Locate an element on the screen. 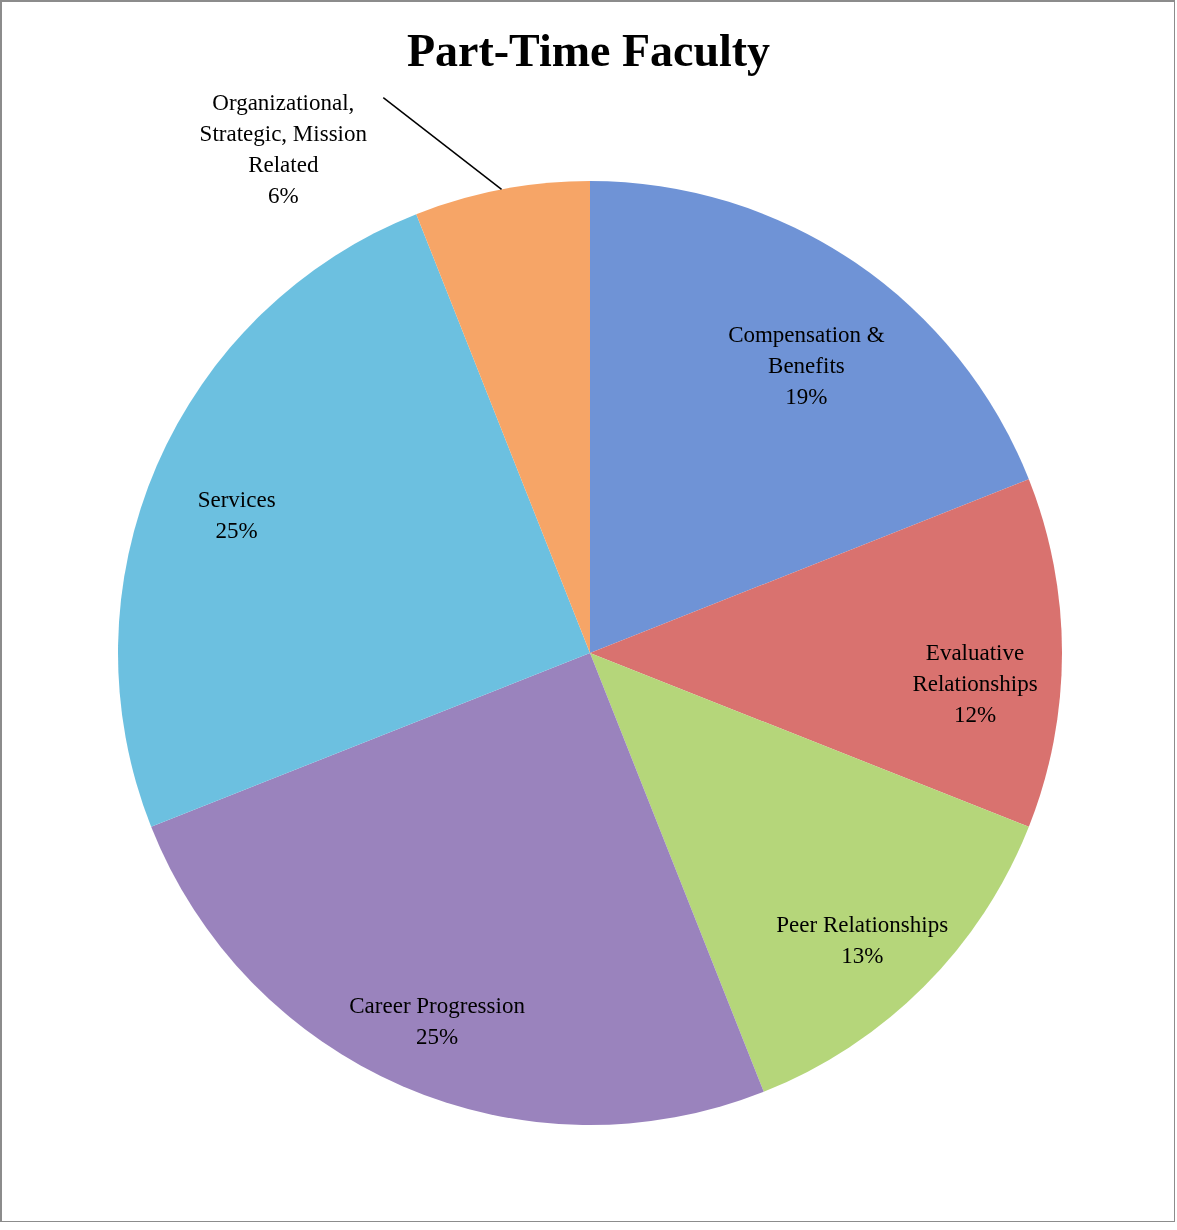  data-label: 19% is located at coordinates (806, 396).